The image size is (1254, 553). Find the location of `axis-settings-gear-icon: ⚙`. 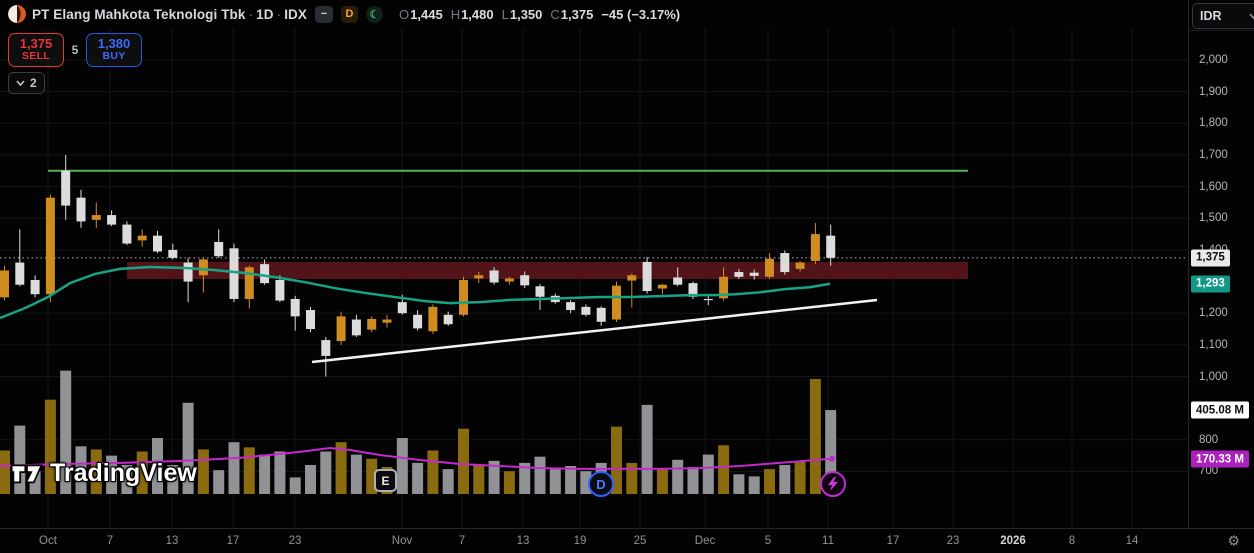

axis-settings-gear-icon: ⚙ is located at coordinates (1233, 540).